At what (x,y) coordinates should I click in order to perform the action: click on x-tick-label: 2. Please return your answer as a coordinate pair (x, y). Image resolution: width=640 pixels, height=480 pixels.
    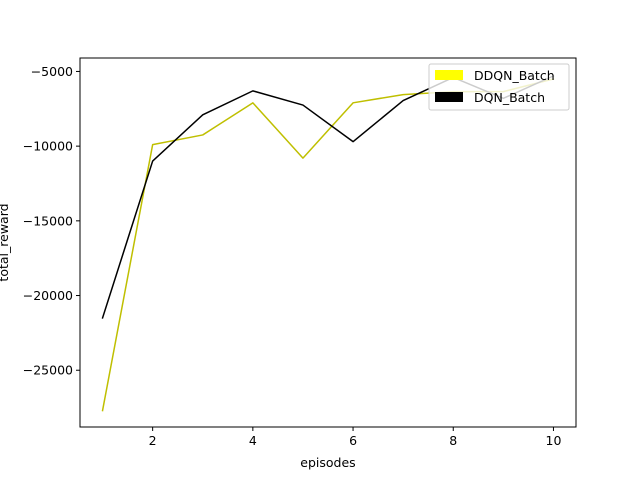
    Looking at the image, I should click on (153, 440).